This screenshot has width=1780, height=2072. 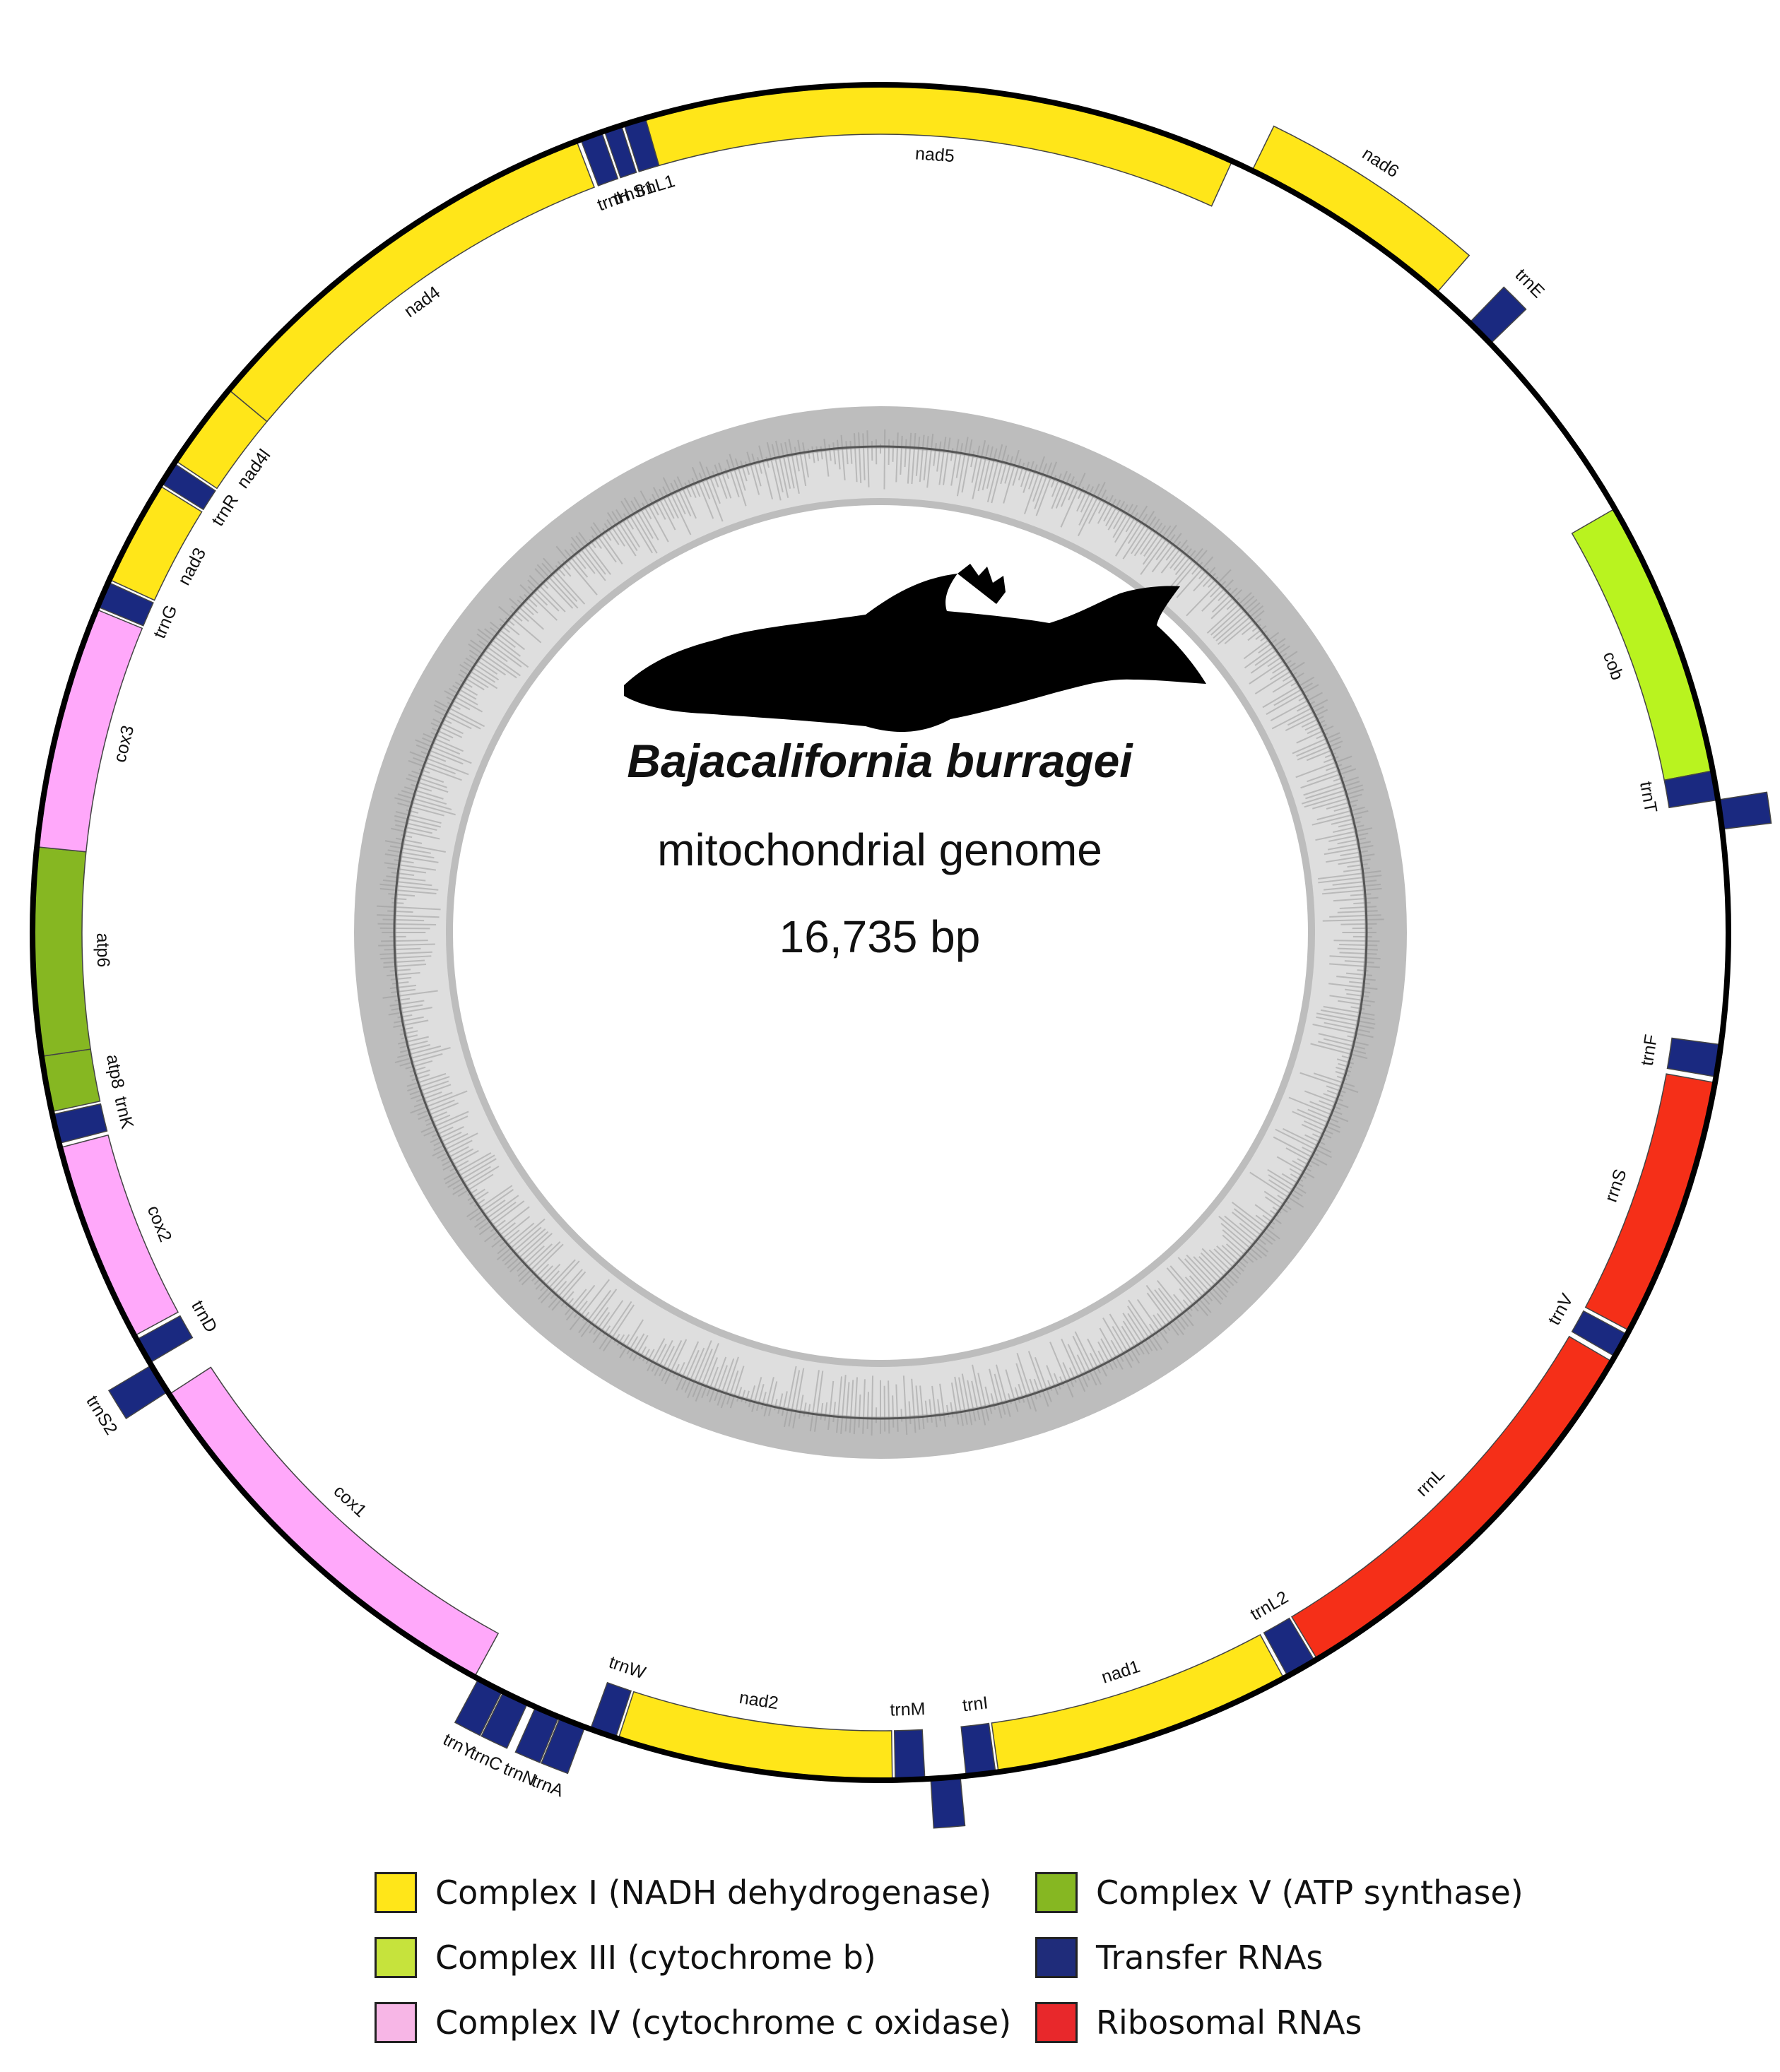 I want to click on legend-label: Complex III (cytochrome b), so click(x=655, y=1958).